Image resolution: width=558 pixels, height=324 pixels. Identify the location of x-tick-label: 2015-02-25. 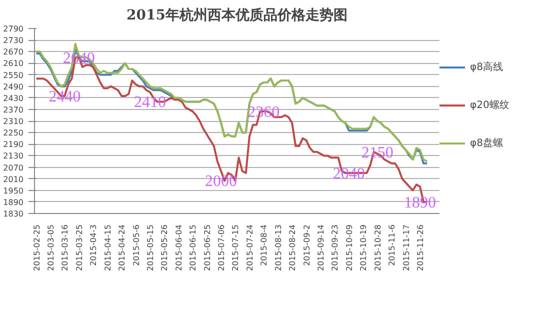
(37, 247).